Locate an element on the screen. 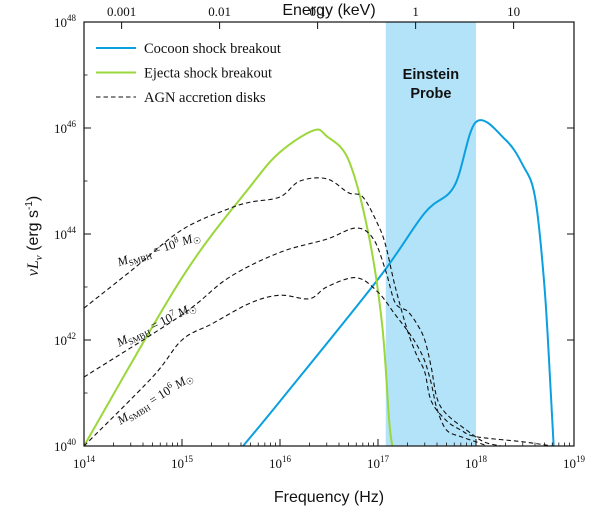  x2-tick-label: 1 is located at coordinates (415, 11).